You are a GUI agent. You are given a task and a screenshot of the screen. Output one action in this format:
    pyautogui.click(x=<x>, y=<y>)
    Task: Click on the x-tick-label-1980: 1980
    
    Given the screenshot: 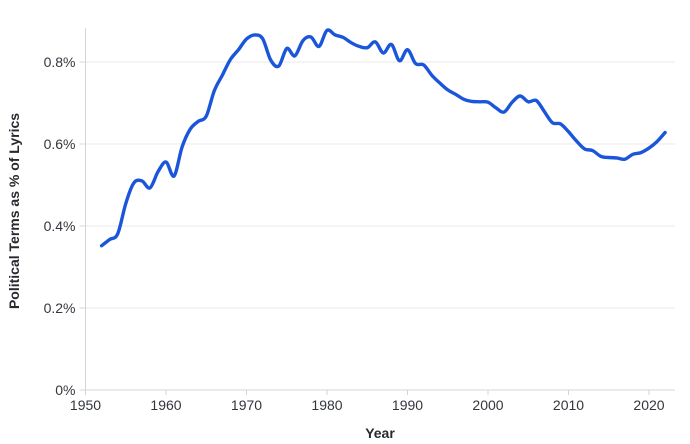 What is the action you would take?
    pyautogui.click(x=326, y=405)
    